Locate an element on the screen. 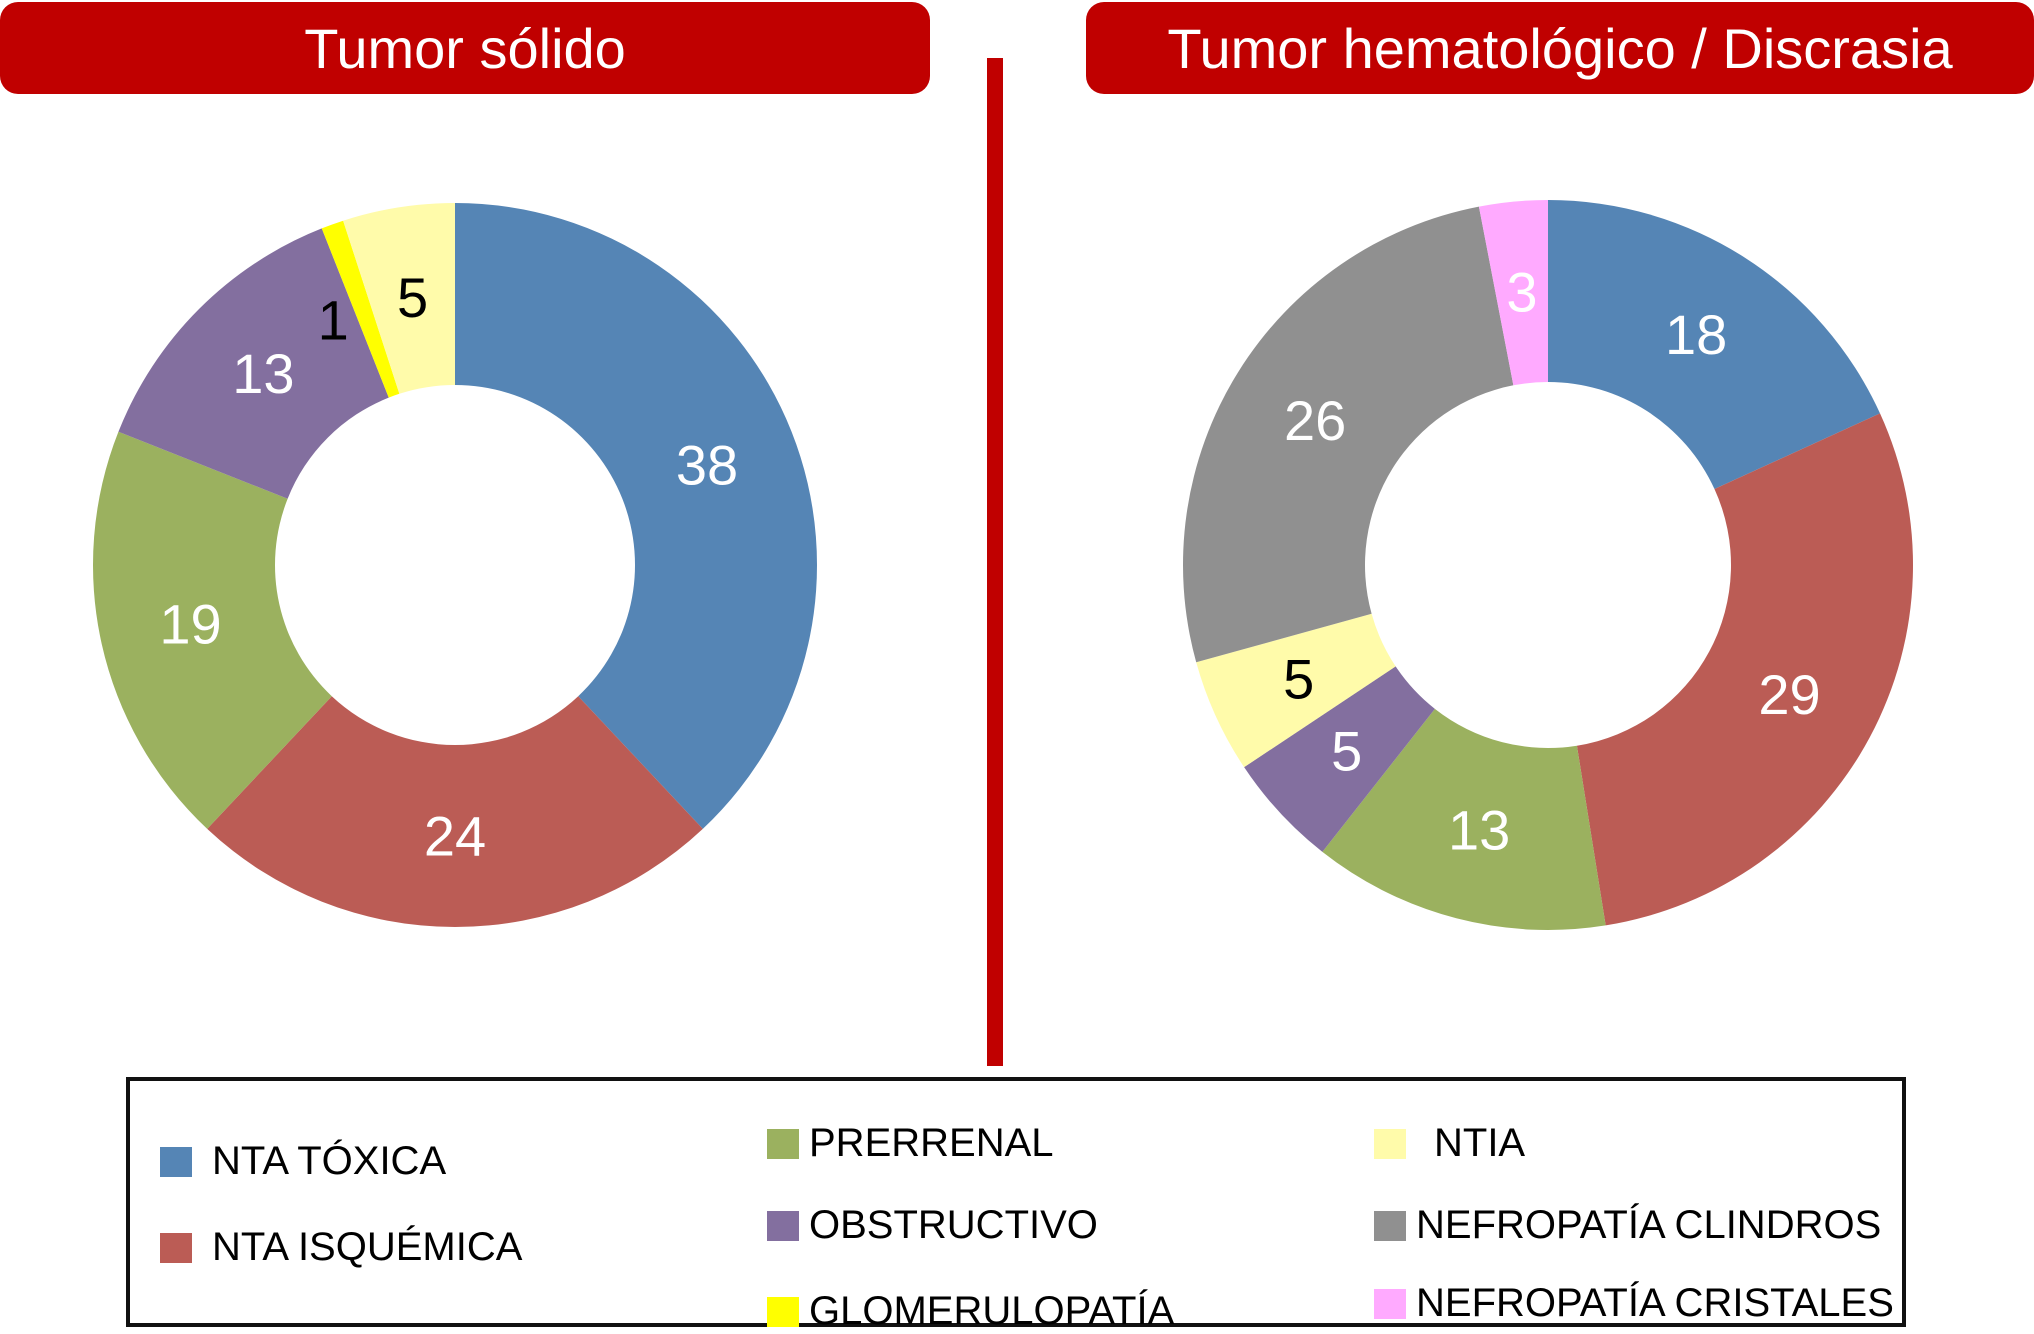  legend-label: NTA TÓXICA is located at coordinates (329, 1161).